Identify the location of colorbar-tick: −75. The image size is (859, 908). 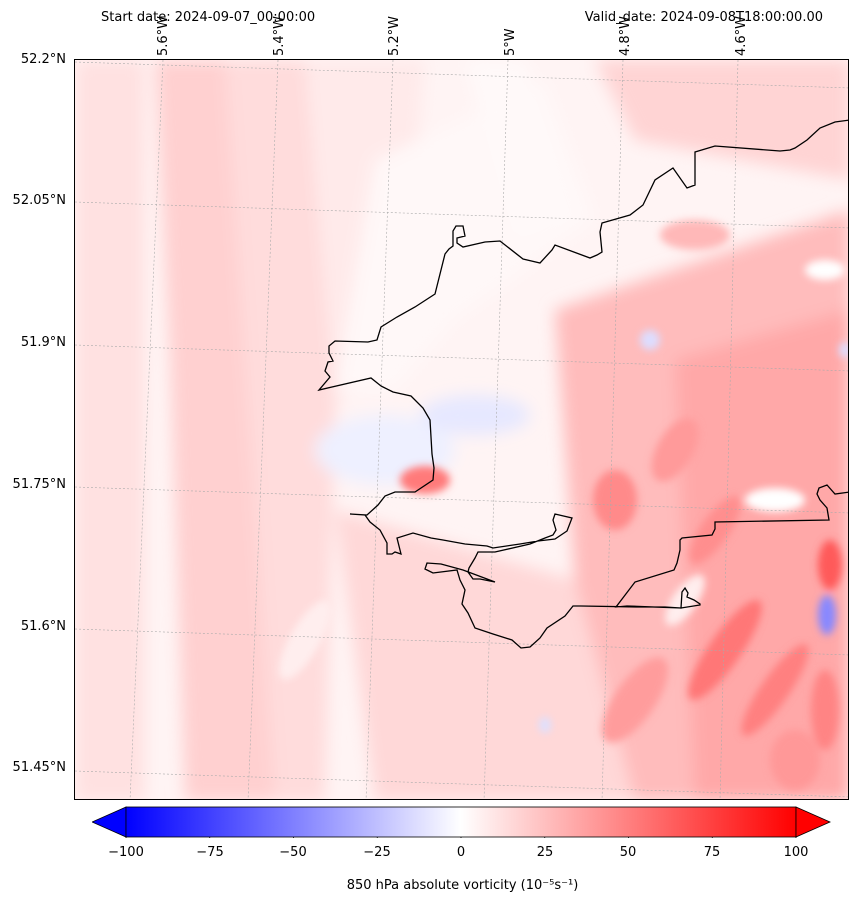
(210, 852).